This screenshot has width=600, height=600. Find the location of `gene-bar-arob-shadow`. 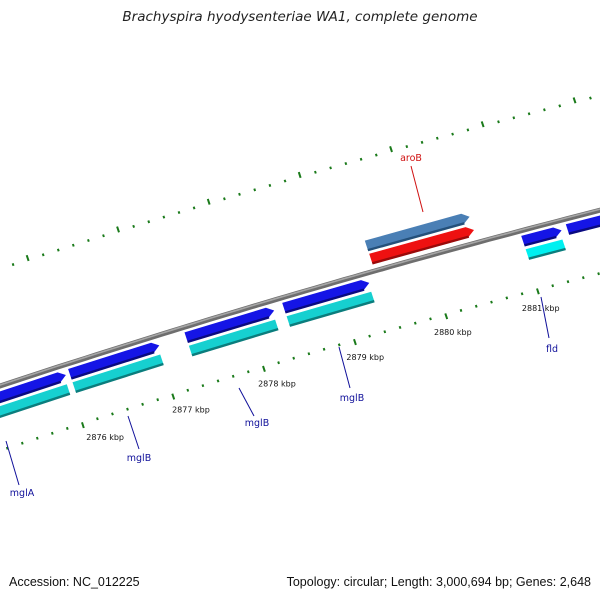

gene-bar-arob-shadow is located at coordinates (420, 250).